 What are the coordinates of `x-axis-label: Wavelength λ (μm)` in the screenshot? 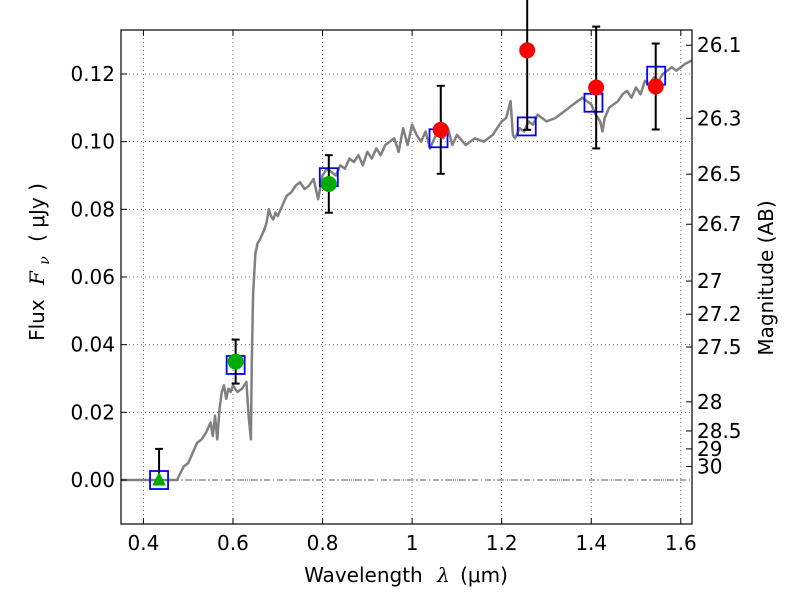 It's located at (406, 575).